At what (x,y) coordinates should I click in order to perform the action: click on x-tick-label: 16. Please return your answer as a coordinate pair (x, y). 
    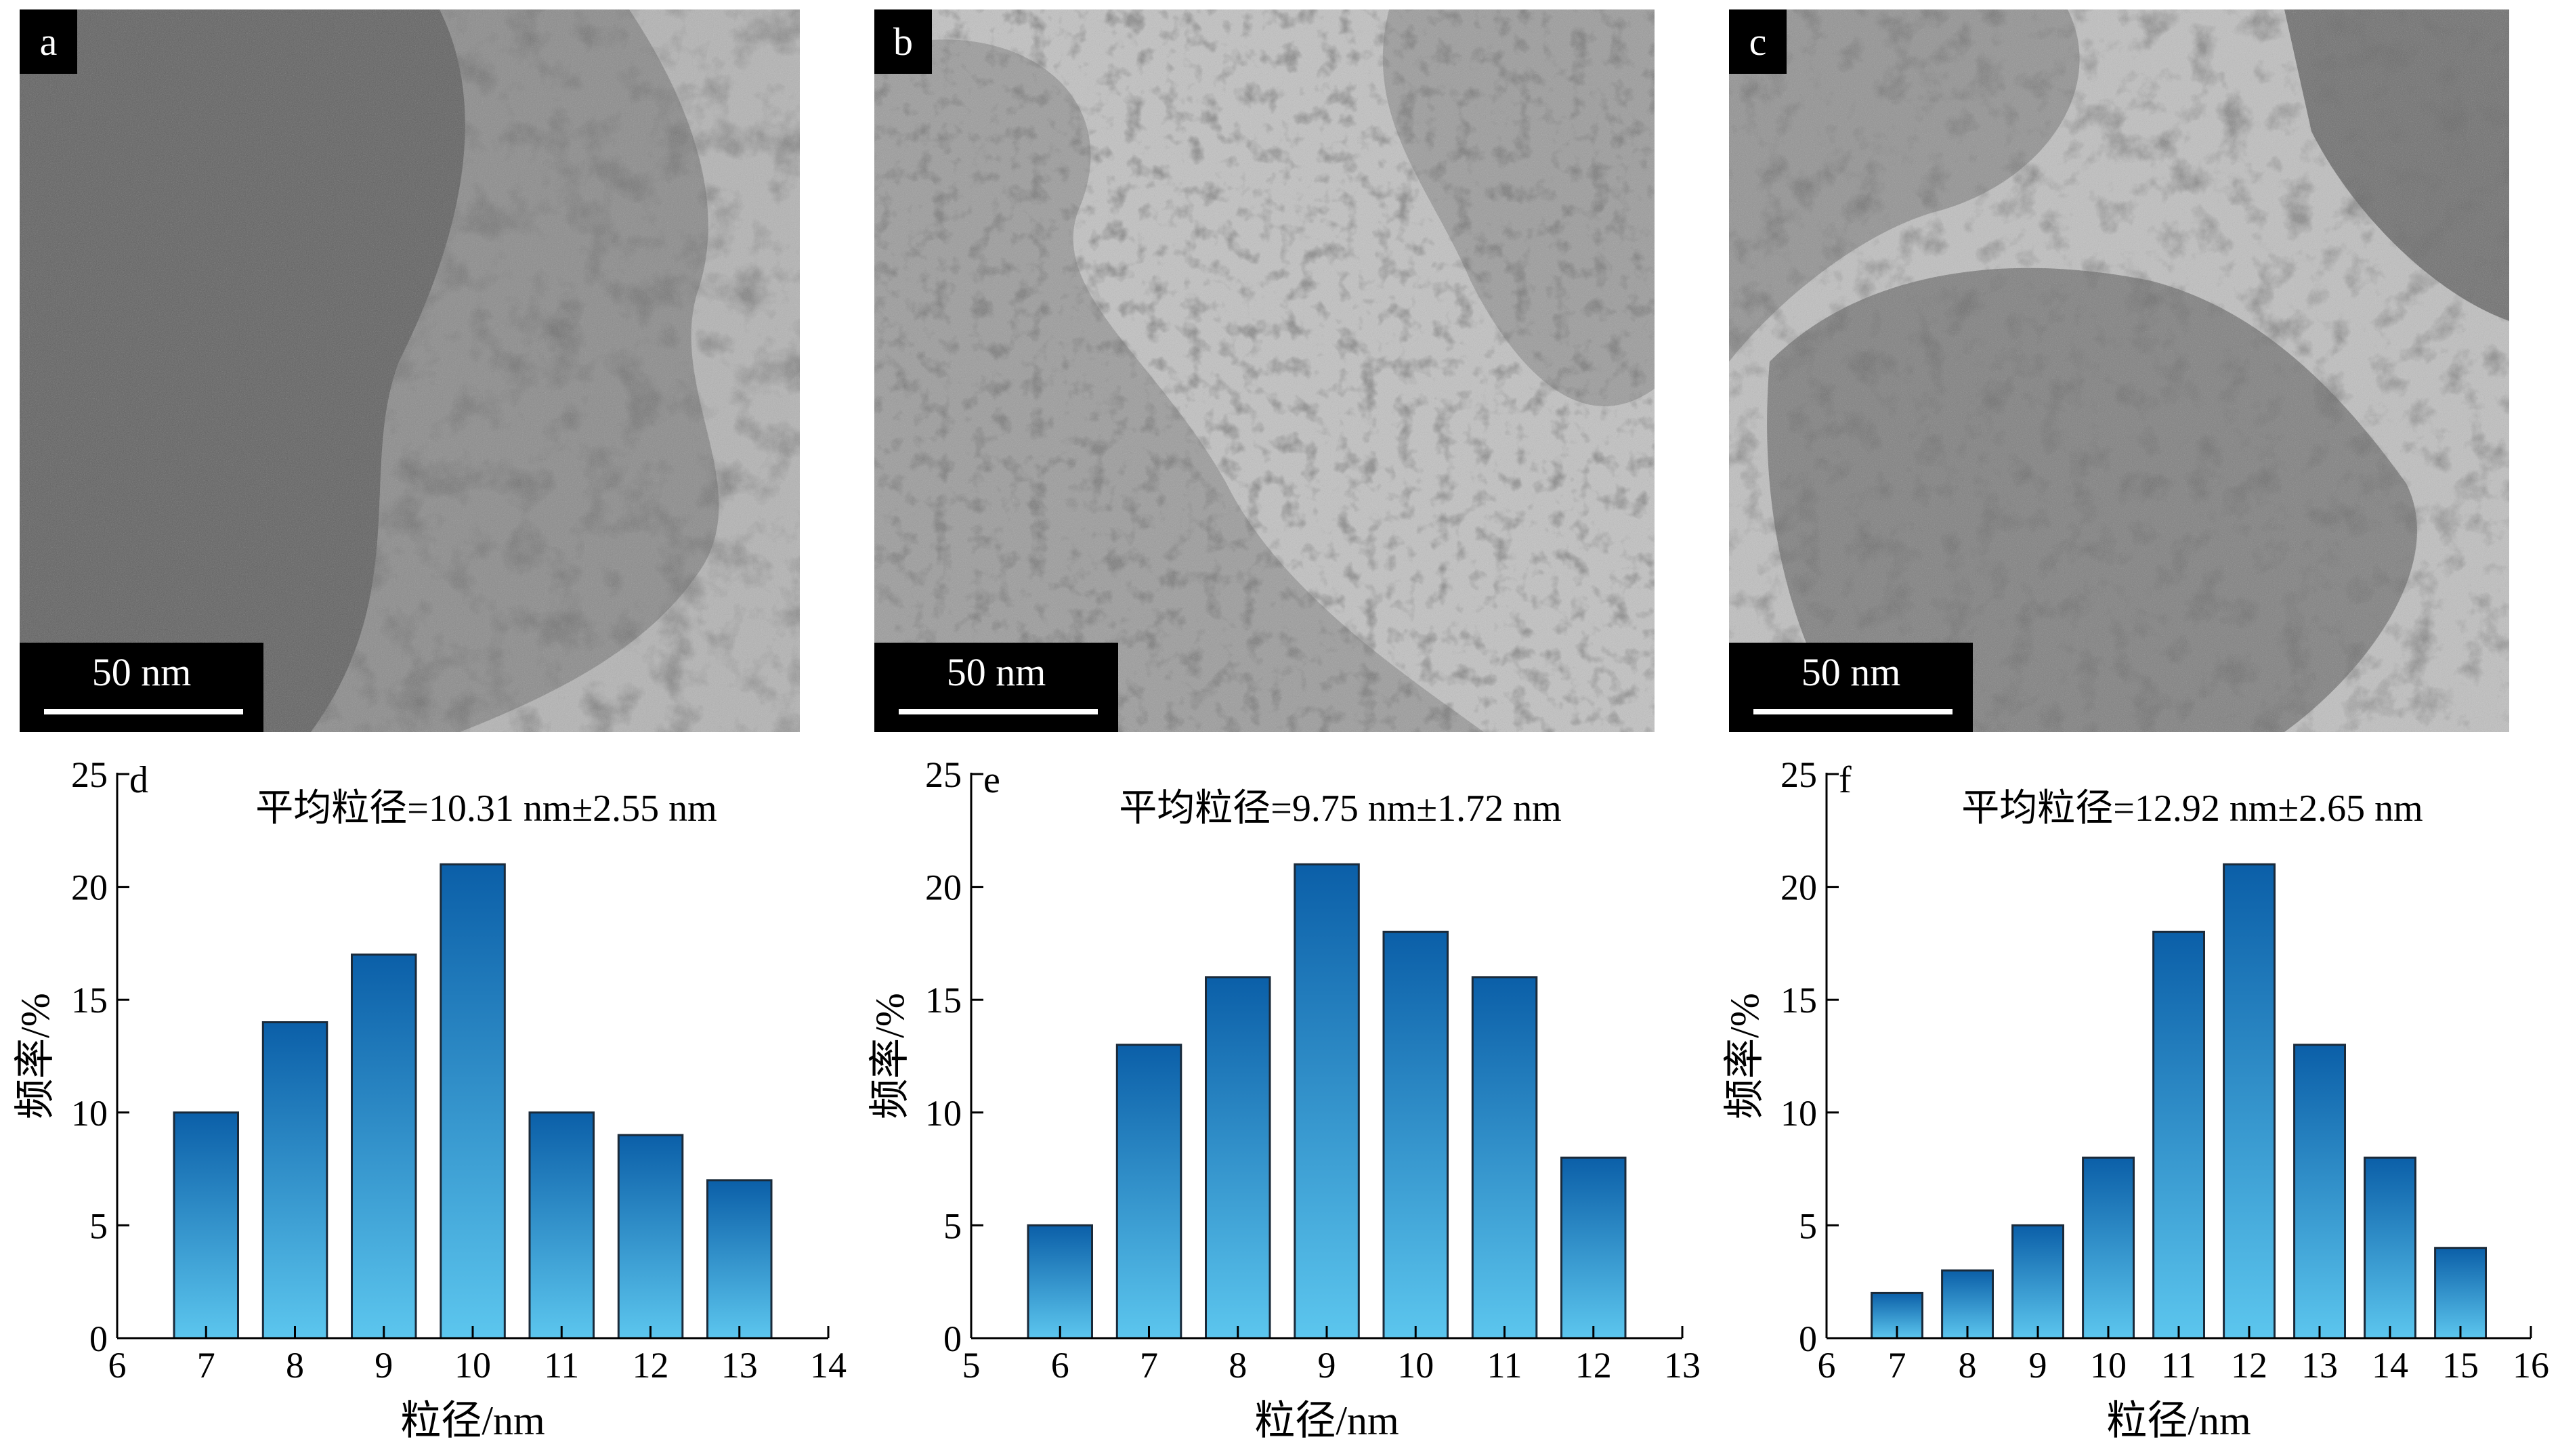
    Looking at the image, I should click on (2531, 1366).